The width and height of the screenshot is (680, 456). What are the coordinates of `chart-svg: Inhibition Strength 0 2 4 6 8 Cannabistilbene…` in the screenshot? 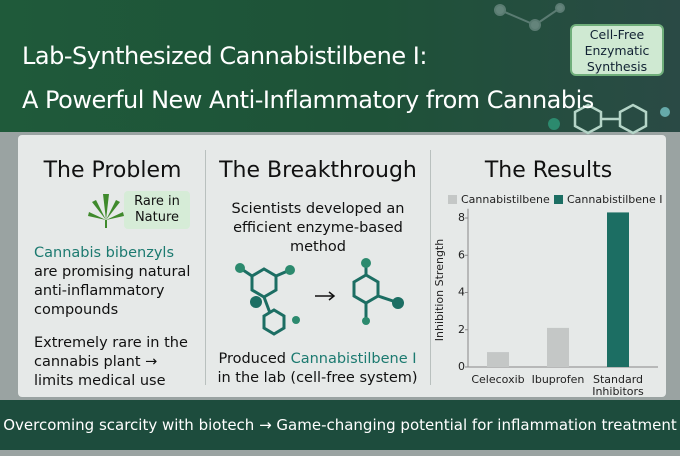 It's located at (548, 283).